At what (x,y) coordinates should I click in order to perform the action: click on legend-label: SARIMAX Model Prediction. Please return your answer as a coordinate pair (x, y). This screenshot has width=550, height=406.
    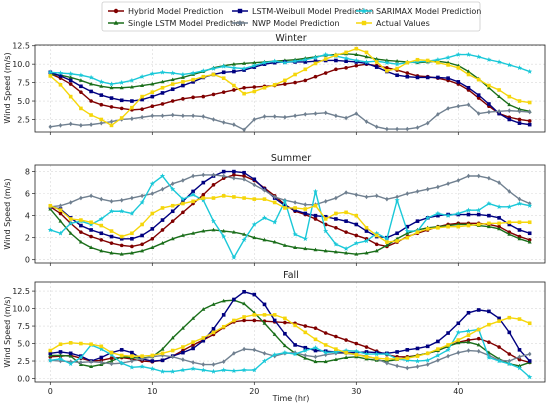
    Looking at the image, I should click on (428, 11).